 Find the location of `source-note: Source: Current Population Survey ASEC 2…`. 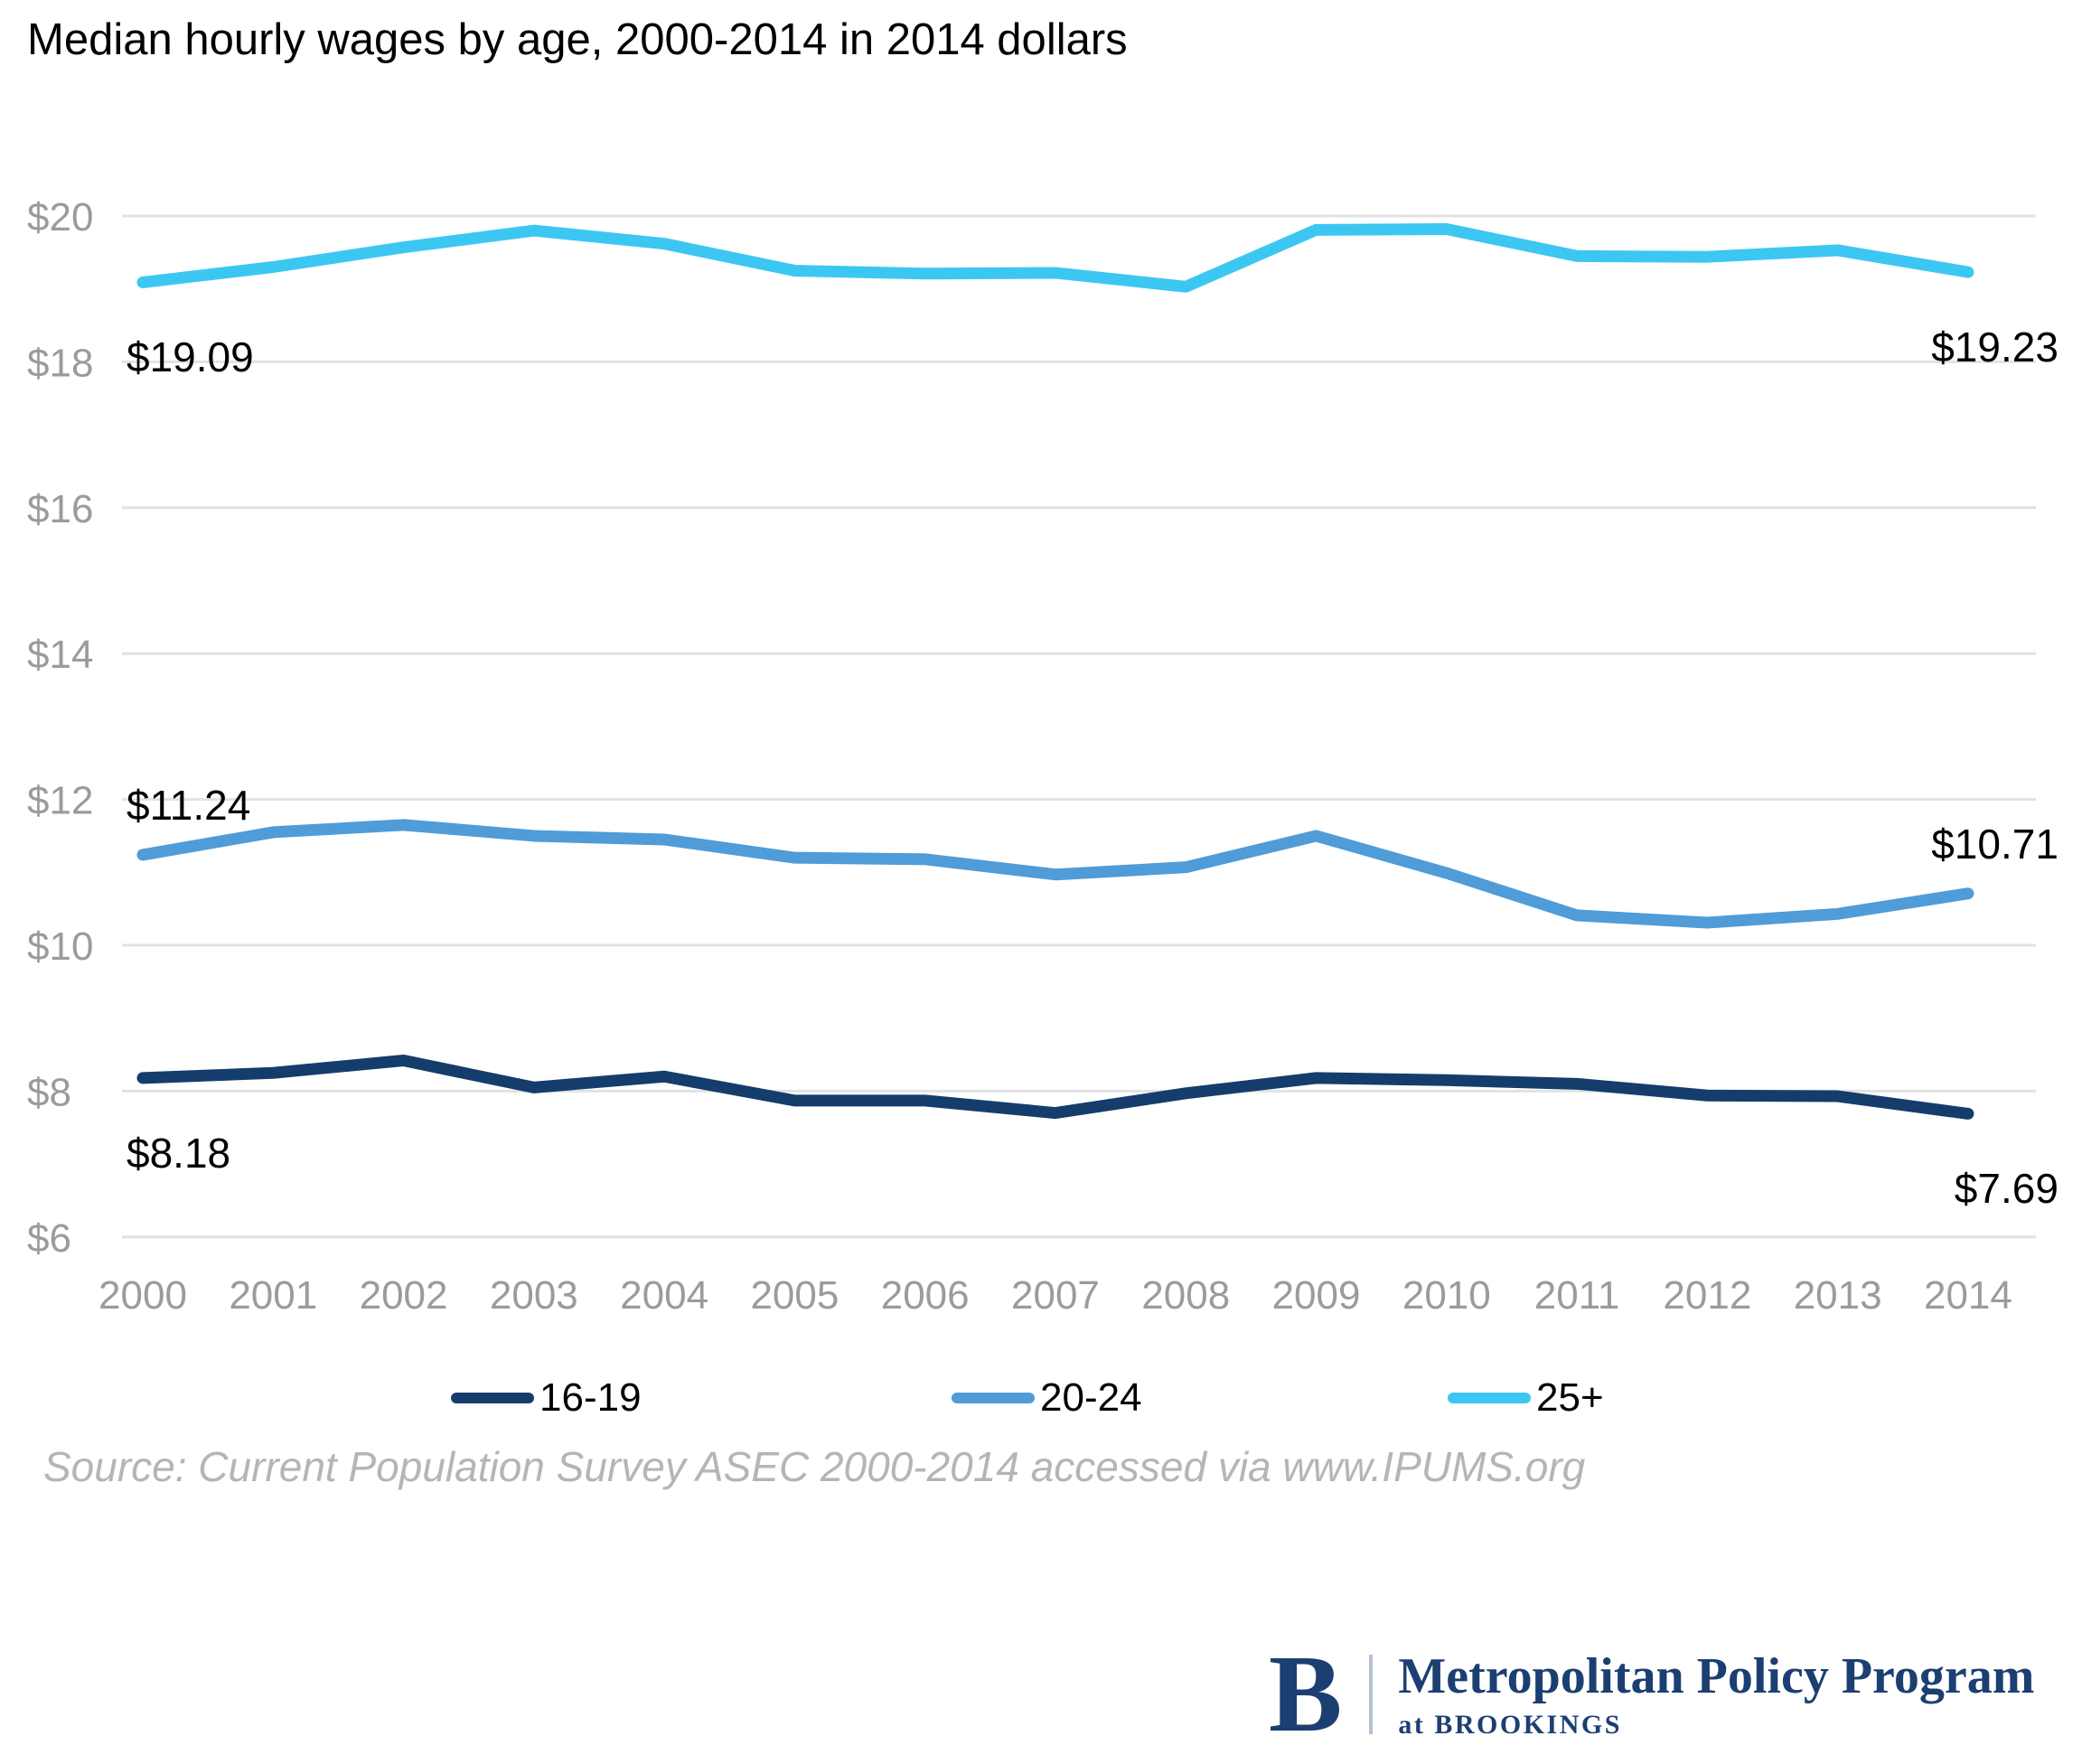

source-note: Source: Current Population Survey ASEC 2… is located at coordinates (815, 1466).